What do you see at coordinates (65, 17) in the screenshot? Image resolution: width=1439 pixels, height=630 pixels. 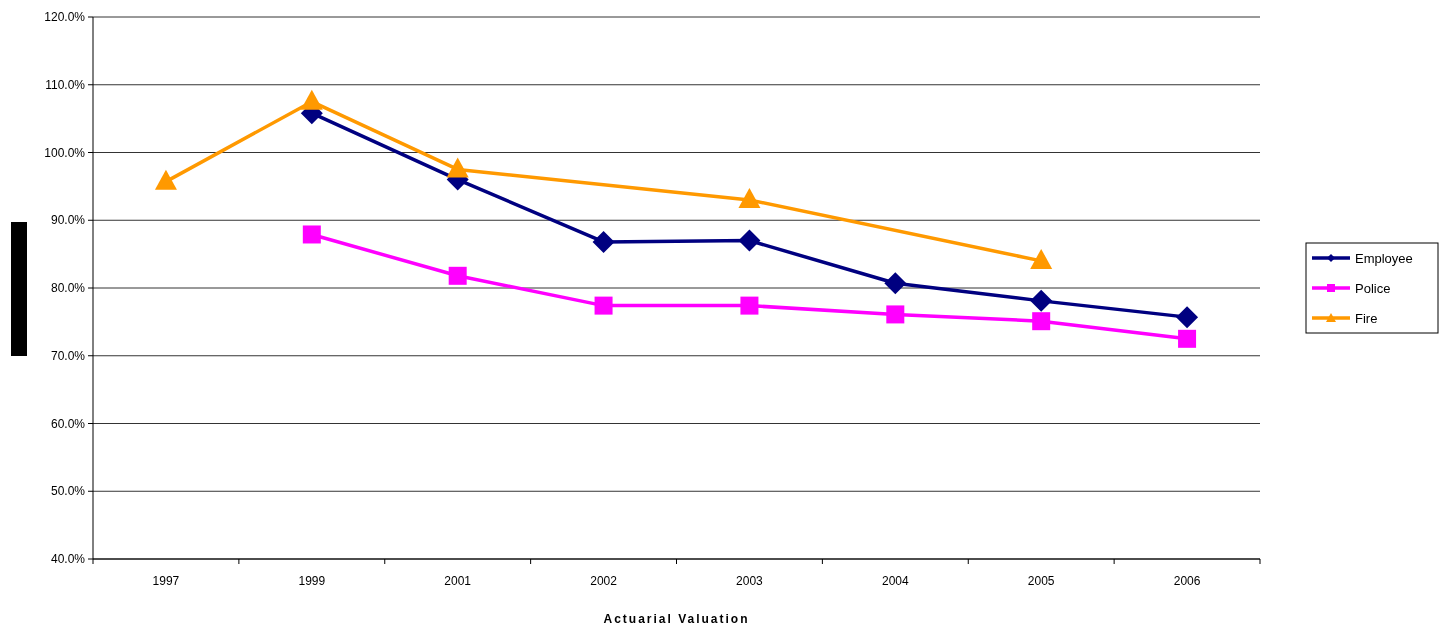 I see `y-tick-label: 120.0%` at bounding box center [65, 17].